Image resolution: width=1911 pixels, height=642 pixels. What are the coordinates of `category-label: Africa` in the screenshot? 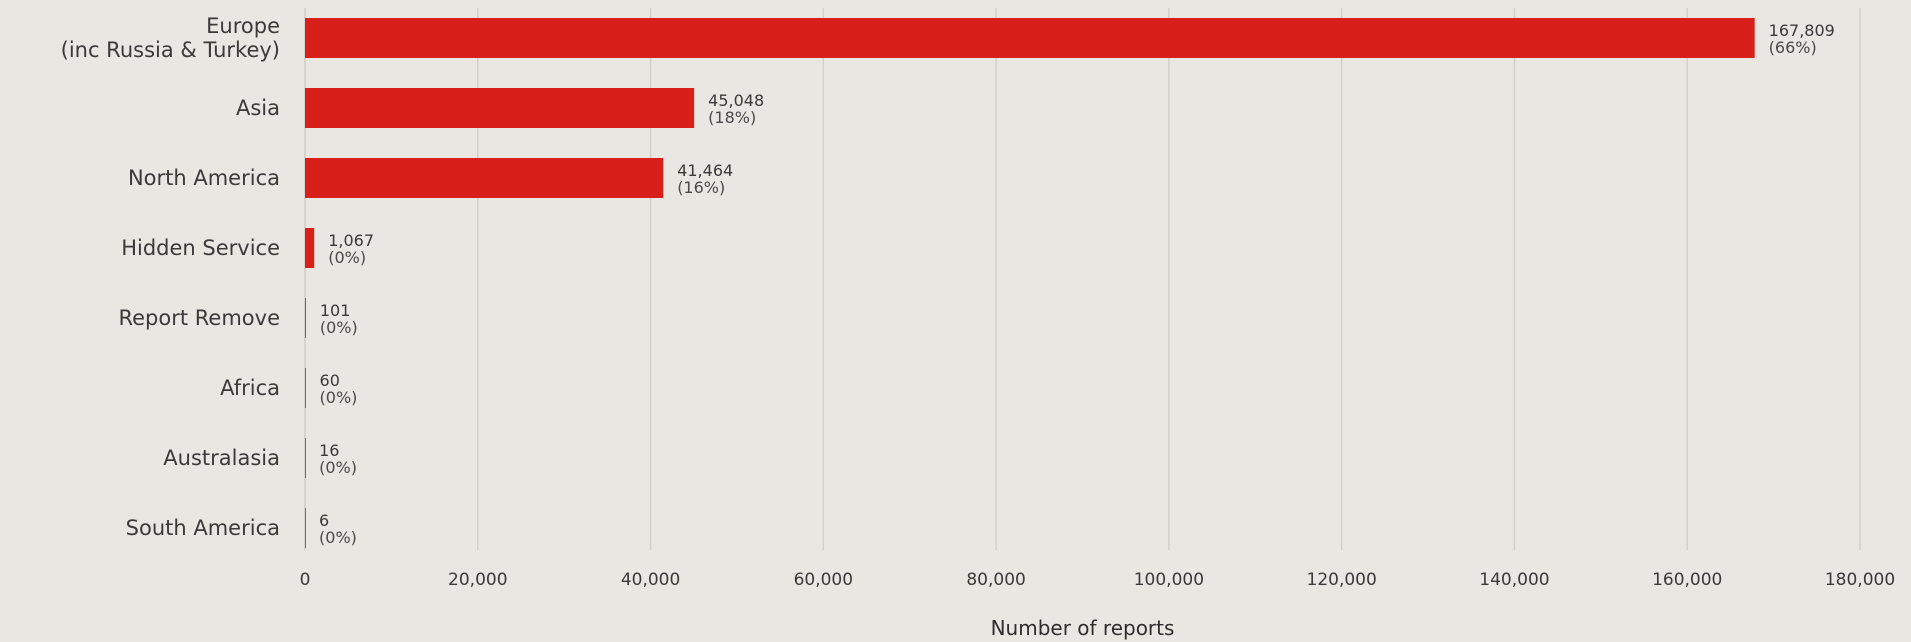 It's located at (250, 388).